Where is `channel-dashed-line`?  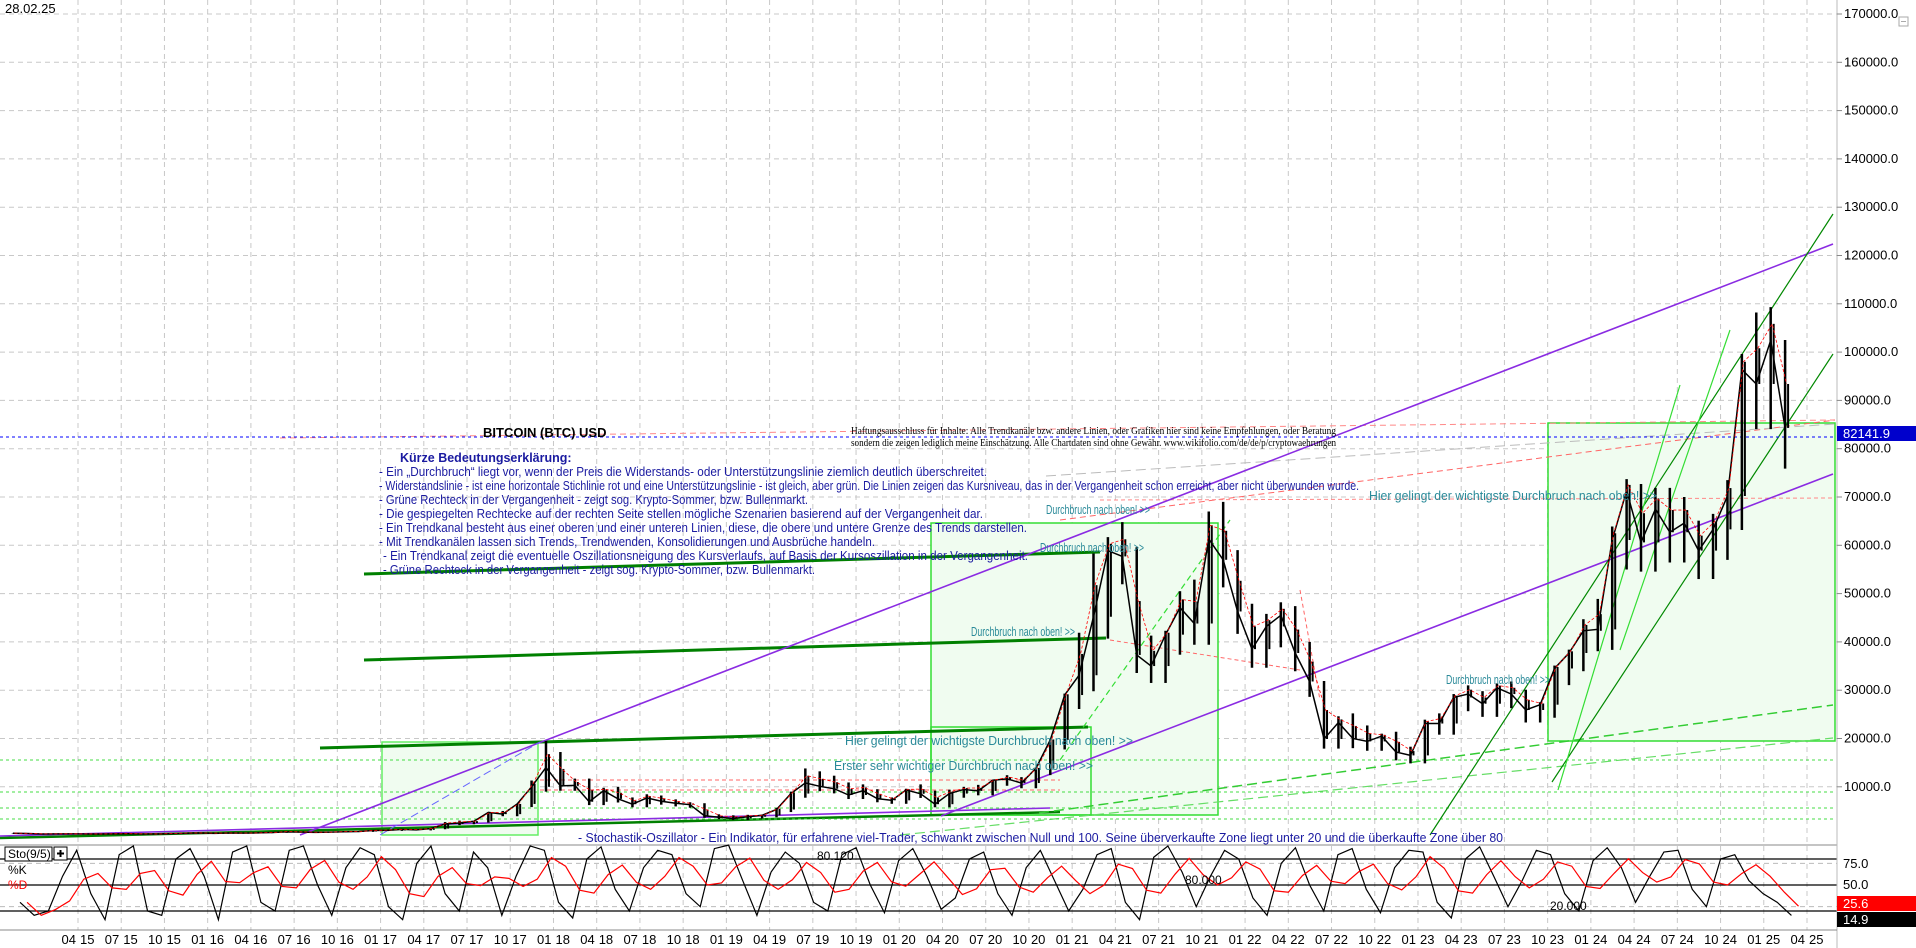 channel-dashed-line is located at coordinates (460, 788).